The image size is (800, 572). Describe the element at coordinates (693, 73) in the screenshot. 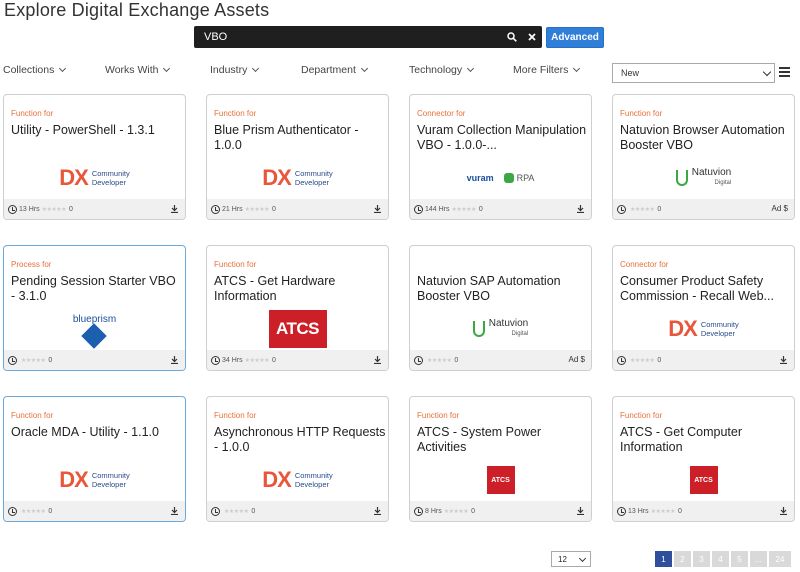

I see `sort-select: New` at that location.